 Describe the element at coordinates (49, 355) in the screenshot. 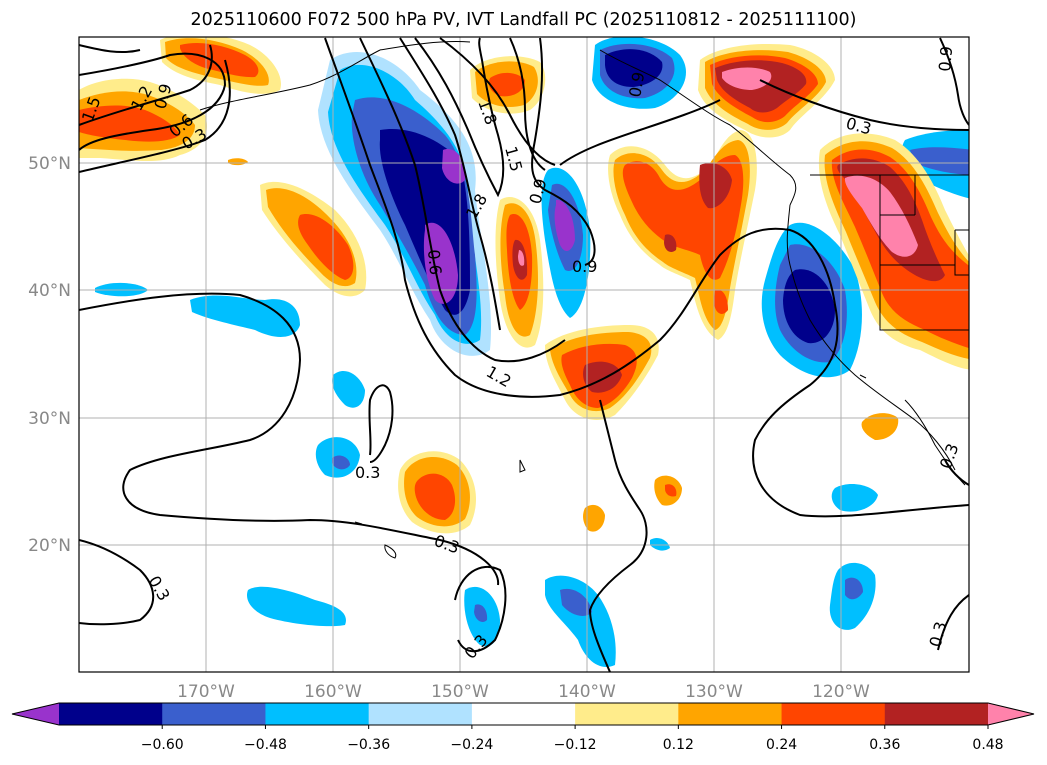

I see `lat-labels: 50°N 40°N 30°N 20°N` at that location.